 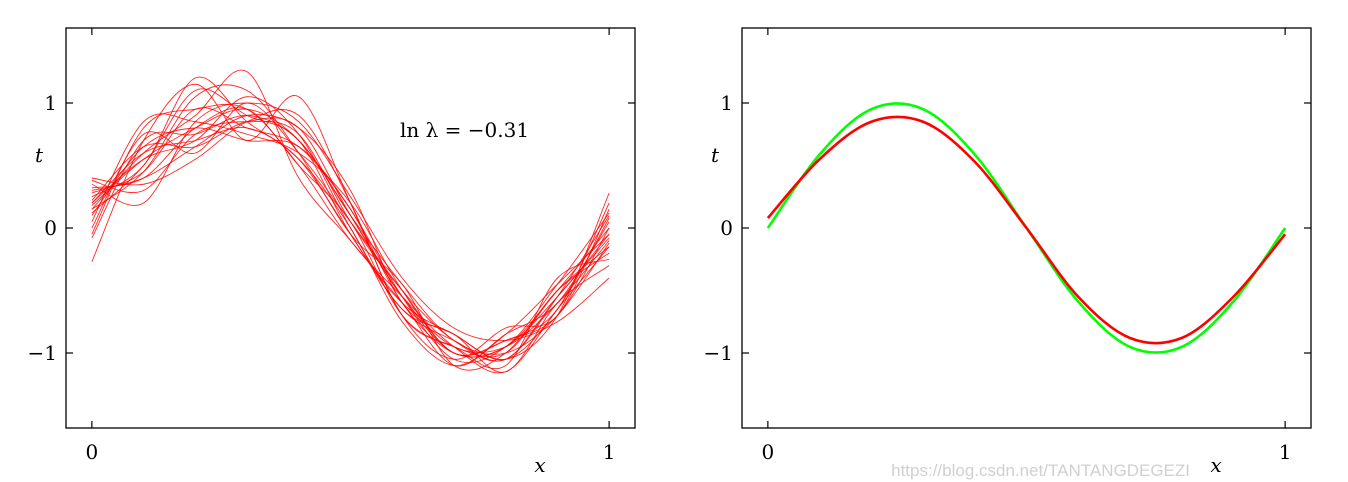 I want to click on annotation-label: ln λ = −0.31, so click(x=464, y=130).